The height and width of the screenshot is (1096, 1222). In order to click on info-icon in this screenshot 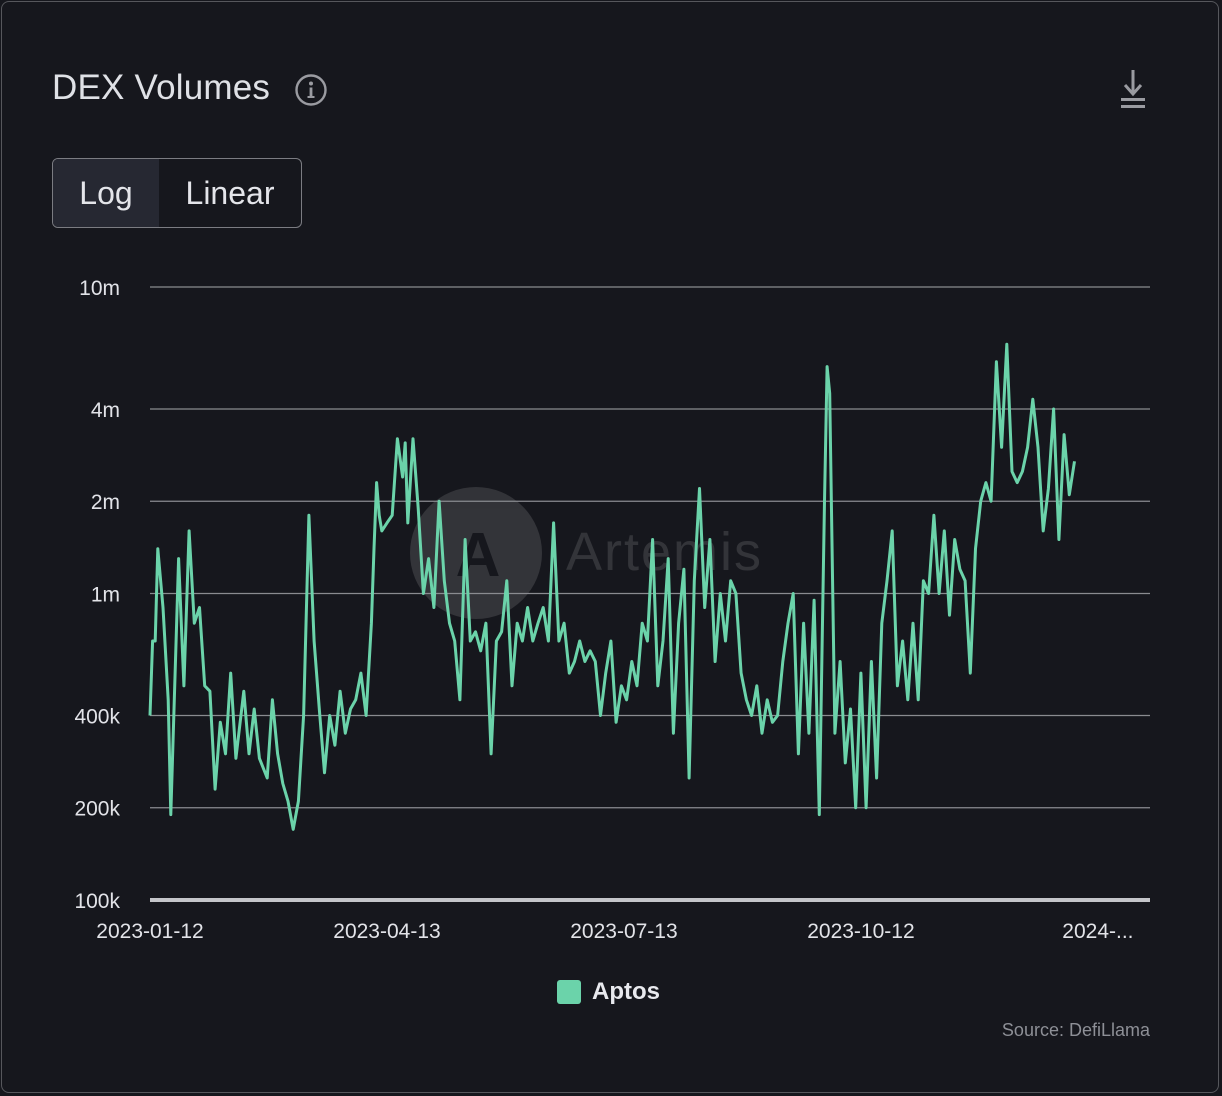, I will do `click(311, 90)`.